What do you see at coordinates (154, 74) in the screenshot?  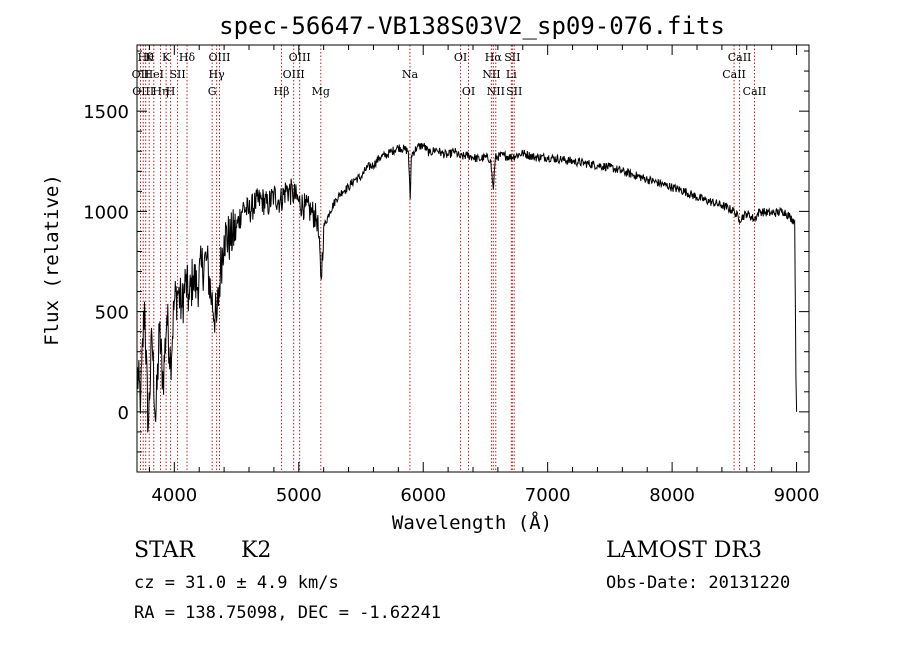 I see `line-label: HeI` at bounding box center [154, 74].